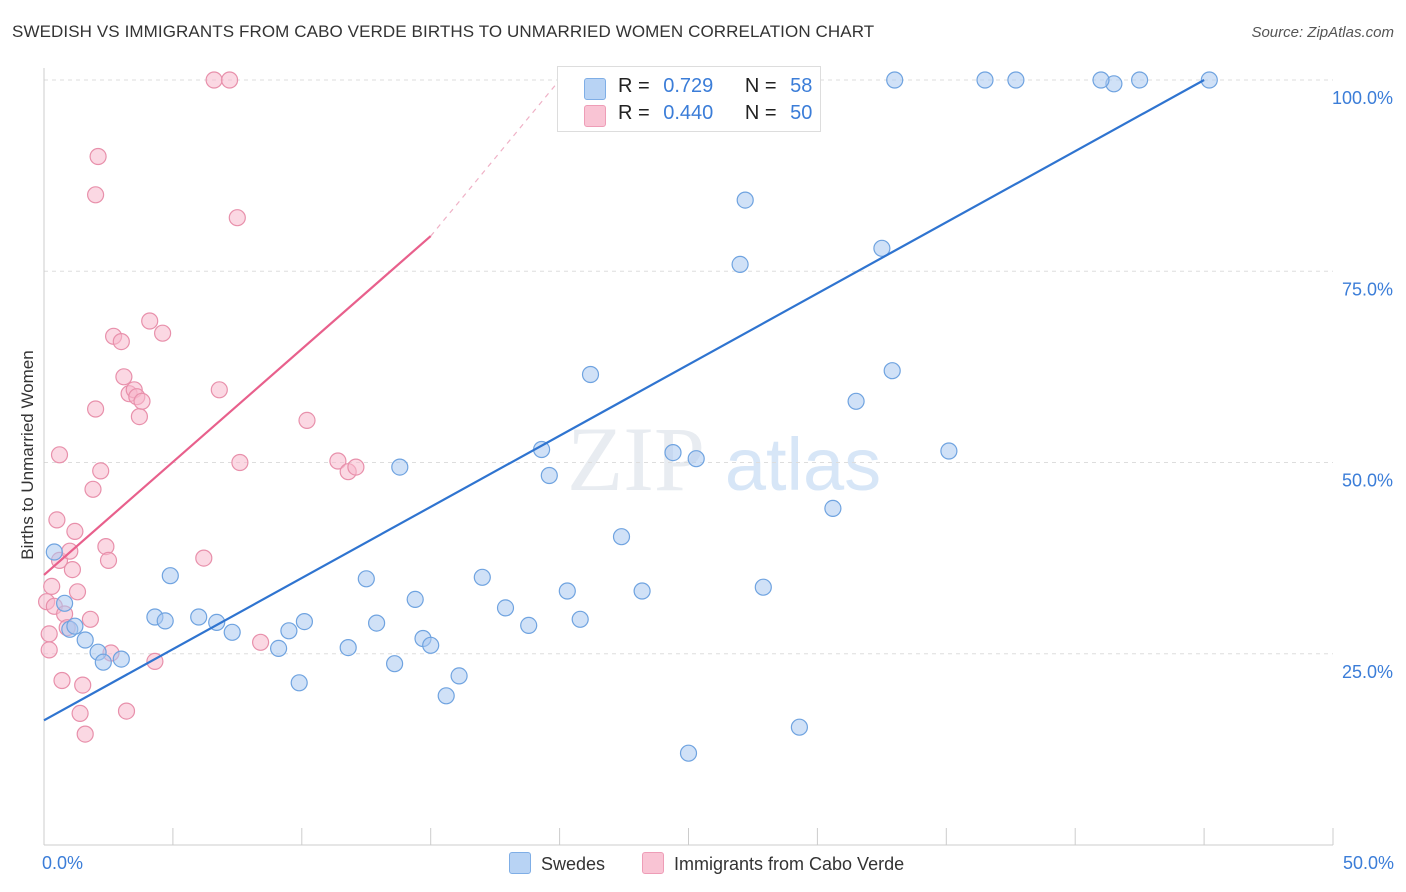  What do you see at coordinates (803, 464) in the screenshot?
I see `watermark-atlas: atlas` at bounding box center [803, 464].